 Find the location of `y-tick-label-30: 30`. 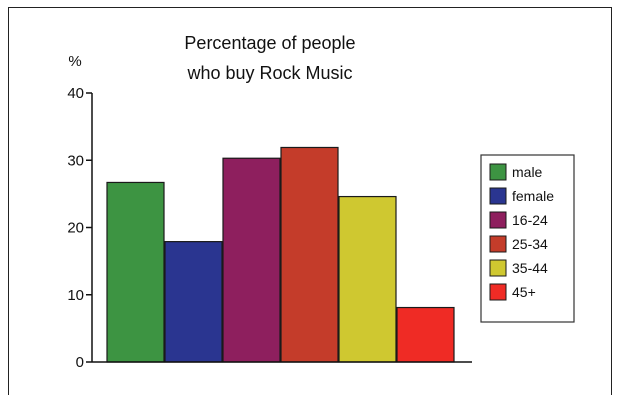

y-tick-label-30: 30 is located at coordinates (75, 160).